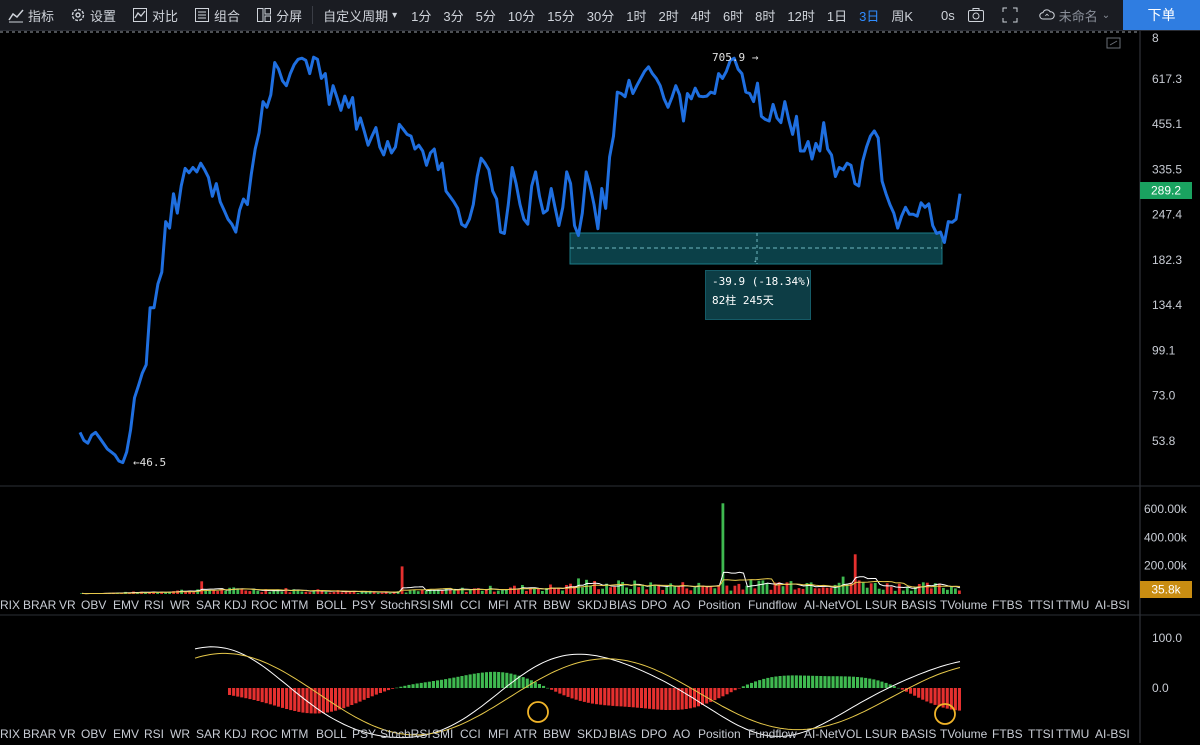  I want to click on fullscreen-button, so click(1010, 15).